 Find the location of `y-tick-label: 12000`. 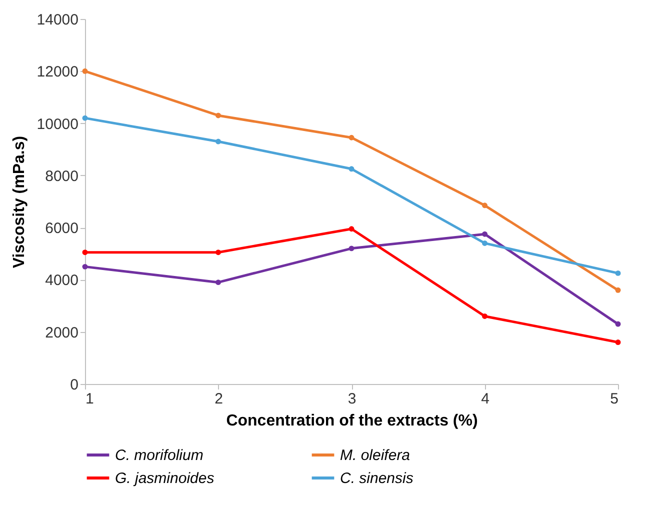

y-tick-label: 12000 is located at coordinates (57, 72).